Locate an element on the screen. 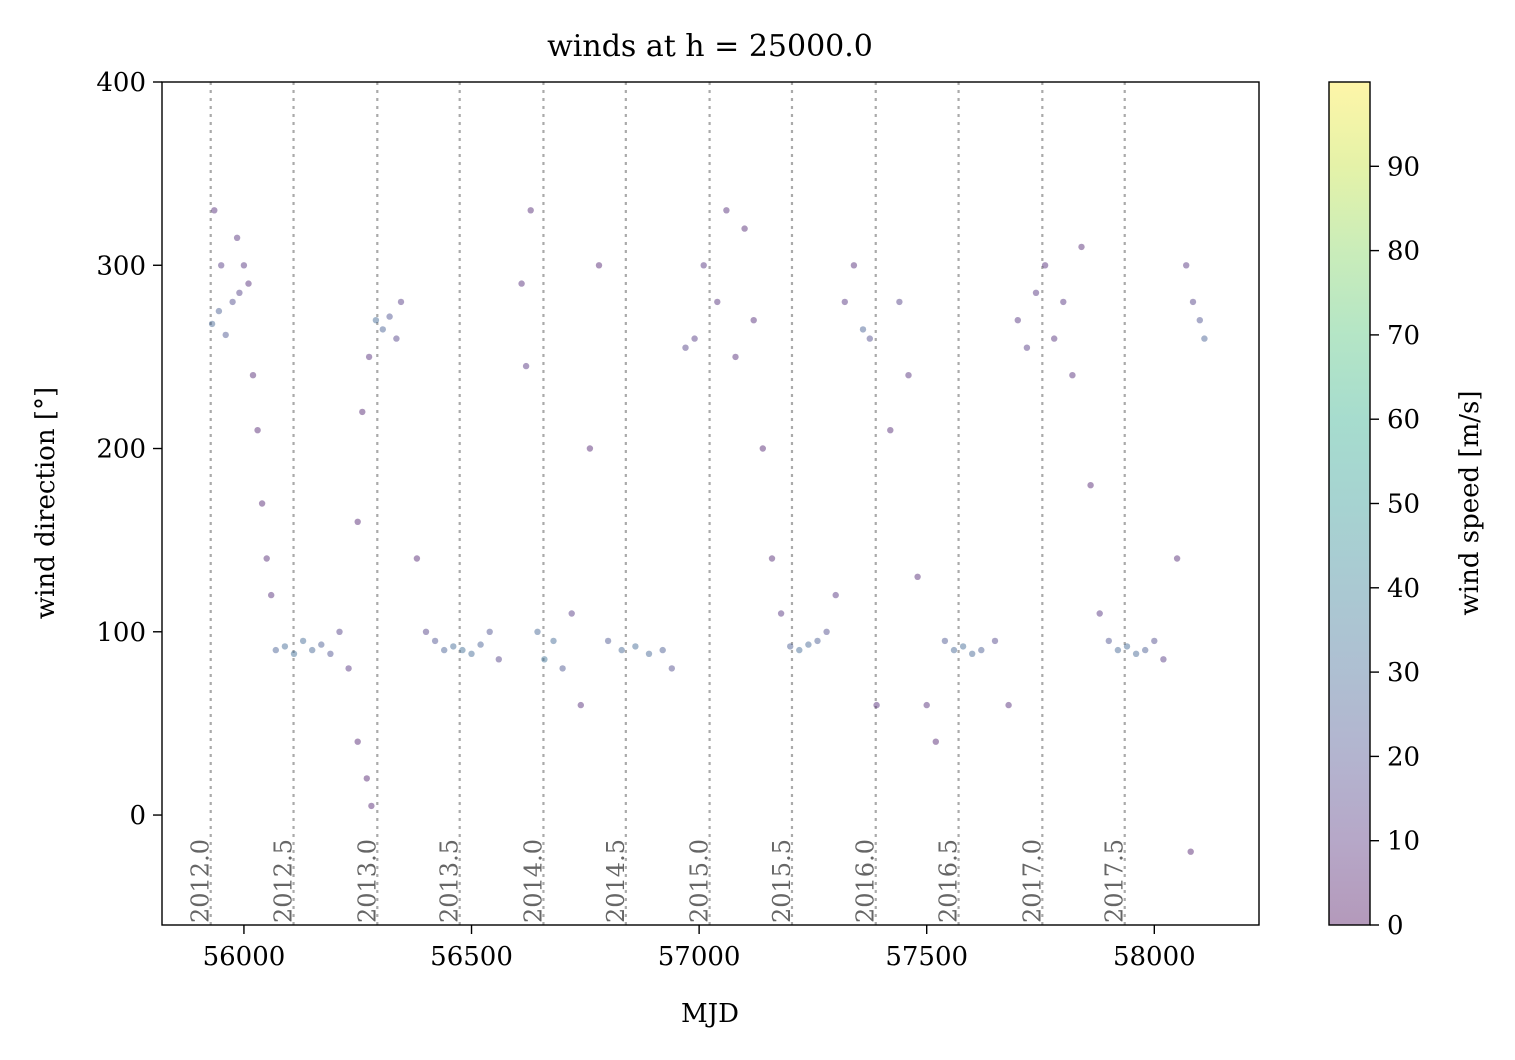  x-tick-label: 56500 is located at coordinates (471, 957).